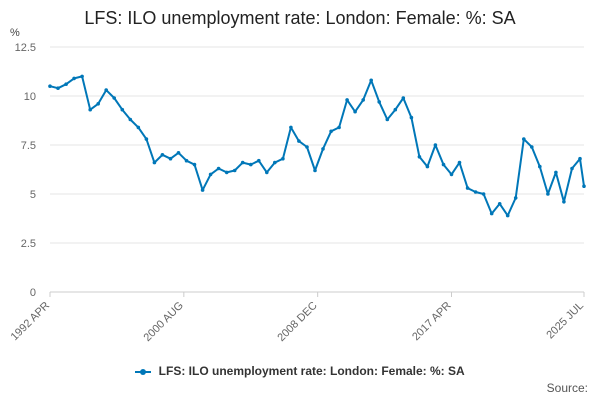 The height and width of the screenshot is (400, 600). Describe the element at coordinates (25, 48) in the screenshot. I see `y-tick-label: 12.5` at that location.